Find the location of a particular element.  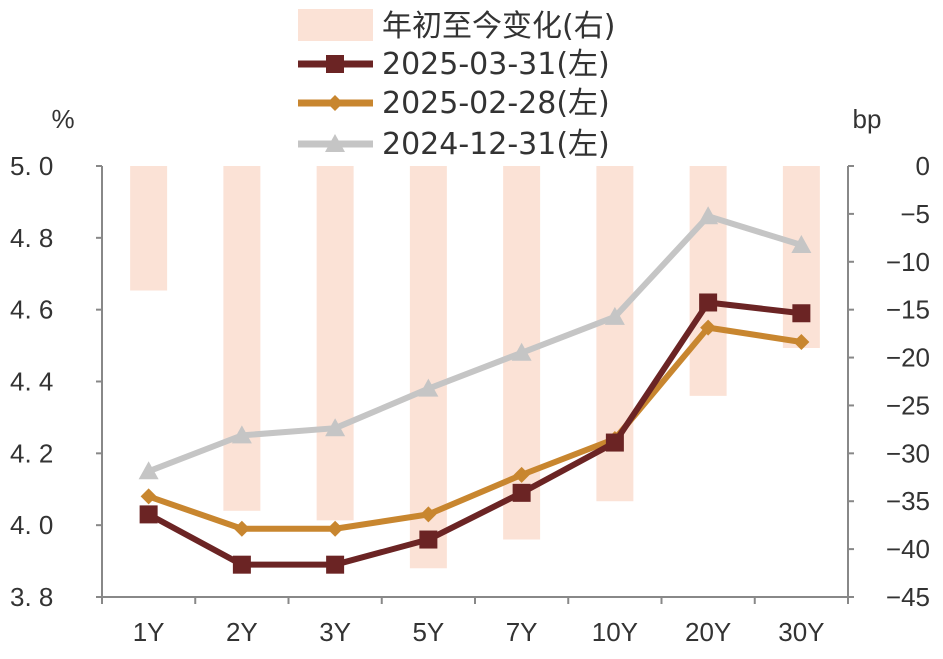

left-tick-label: 4. 8 is located at coordinates (31, 238).